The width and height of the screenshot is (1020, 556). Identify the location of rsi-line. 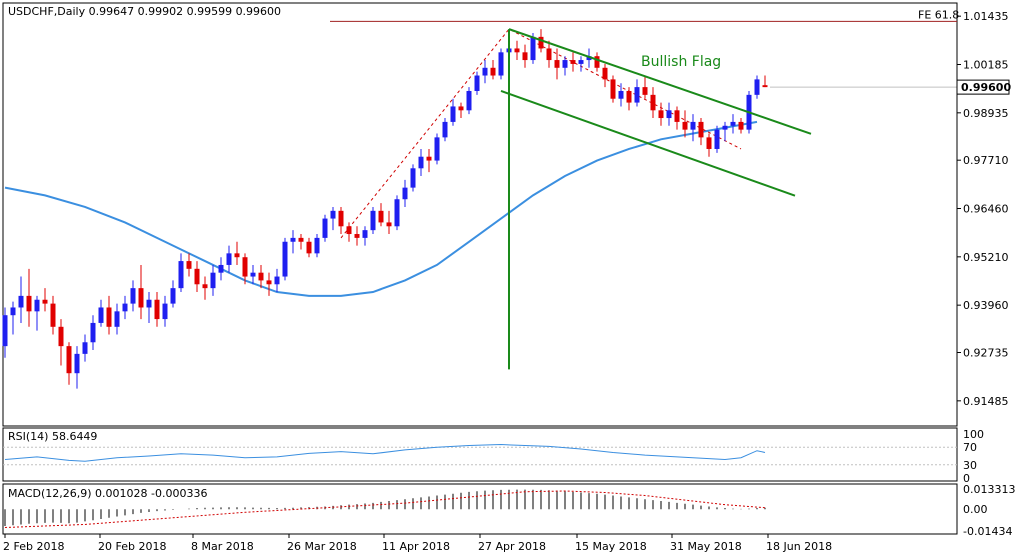
(385, 453).